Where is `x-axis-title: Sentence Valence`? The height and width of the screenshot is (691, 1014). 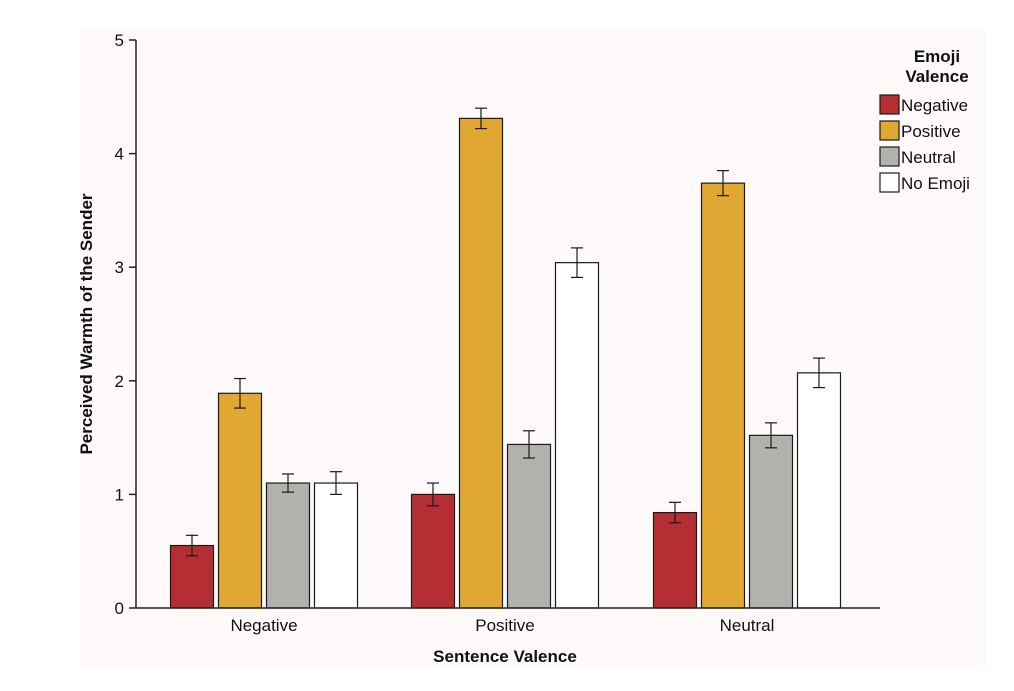 x-axis-title: Sentence Valence is located at coordinates (505, 656).